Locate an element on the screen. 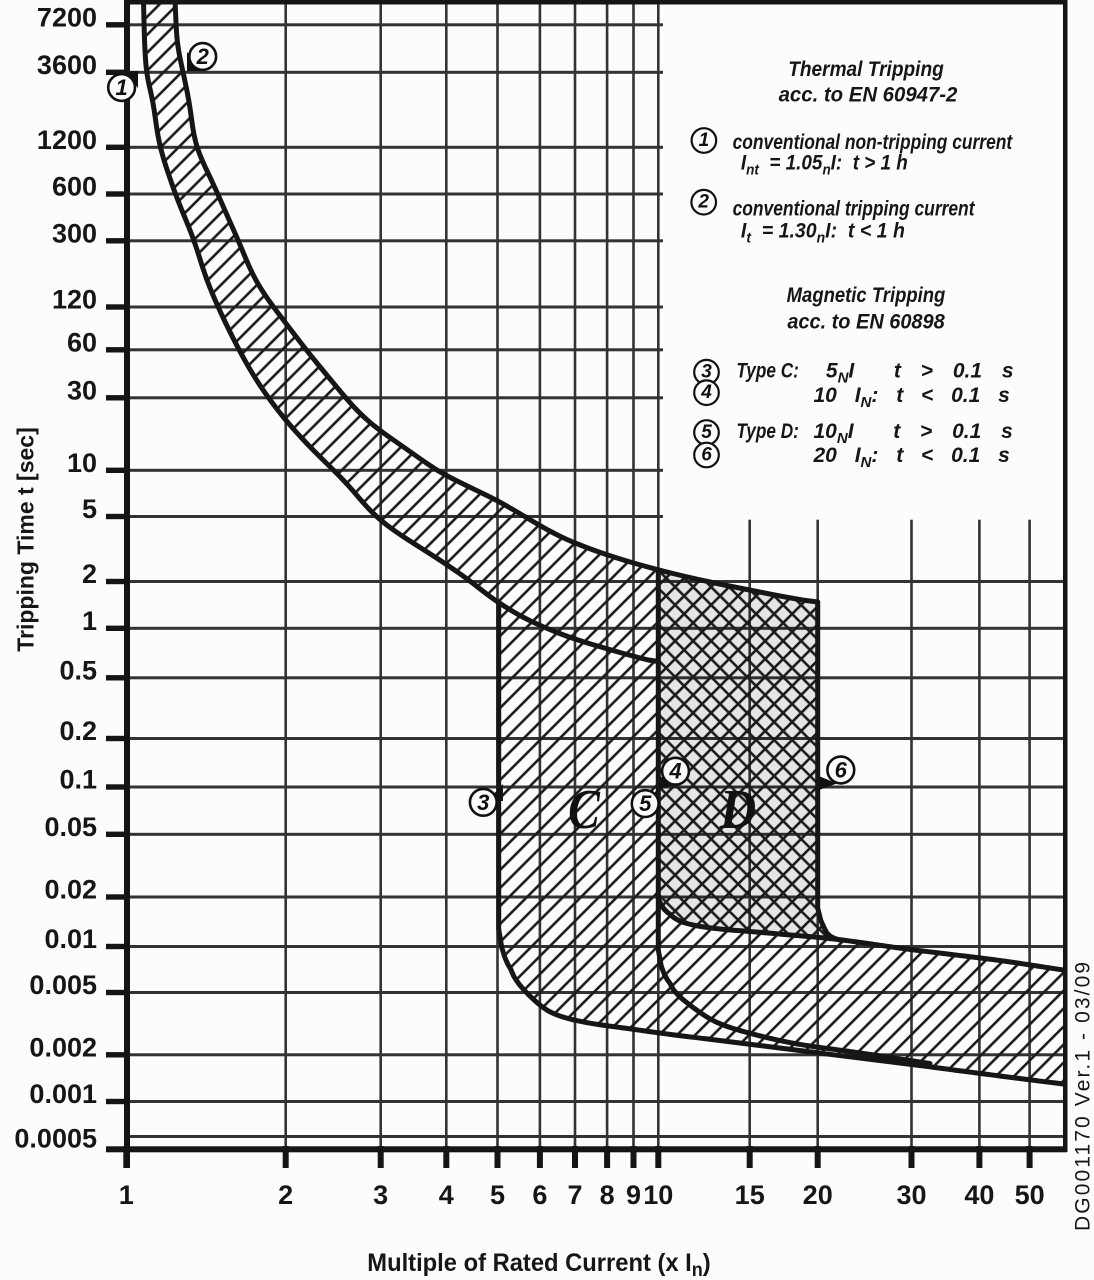  svg-text: 50 is located at coordinates (1030, 1195).